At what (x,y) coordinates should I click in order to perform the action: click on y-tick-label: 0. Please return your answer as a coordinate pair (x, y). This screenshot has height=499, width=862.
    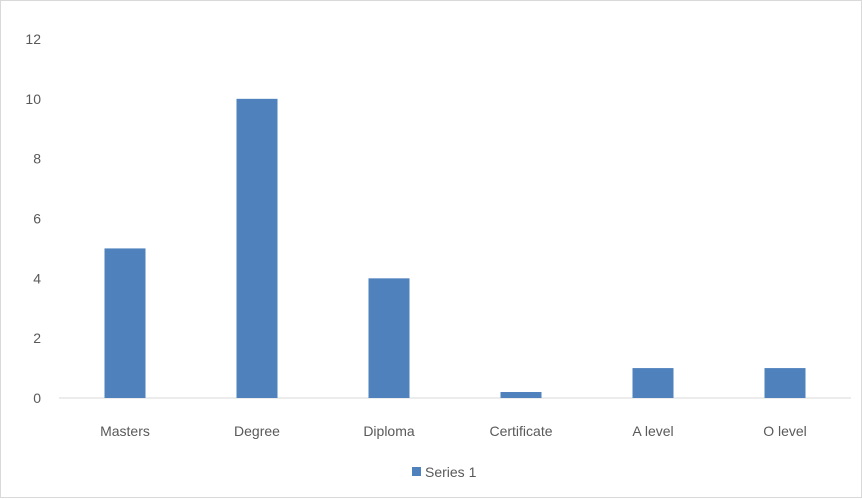
    Looking at the image, I should click on (37, 398).